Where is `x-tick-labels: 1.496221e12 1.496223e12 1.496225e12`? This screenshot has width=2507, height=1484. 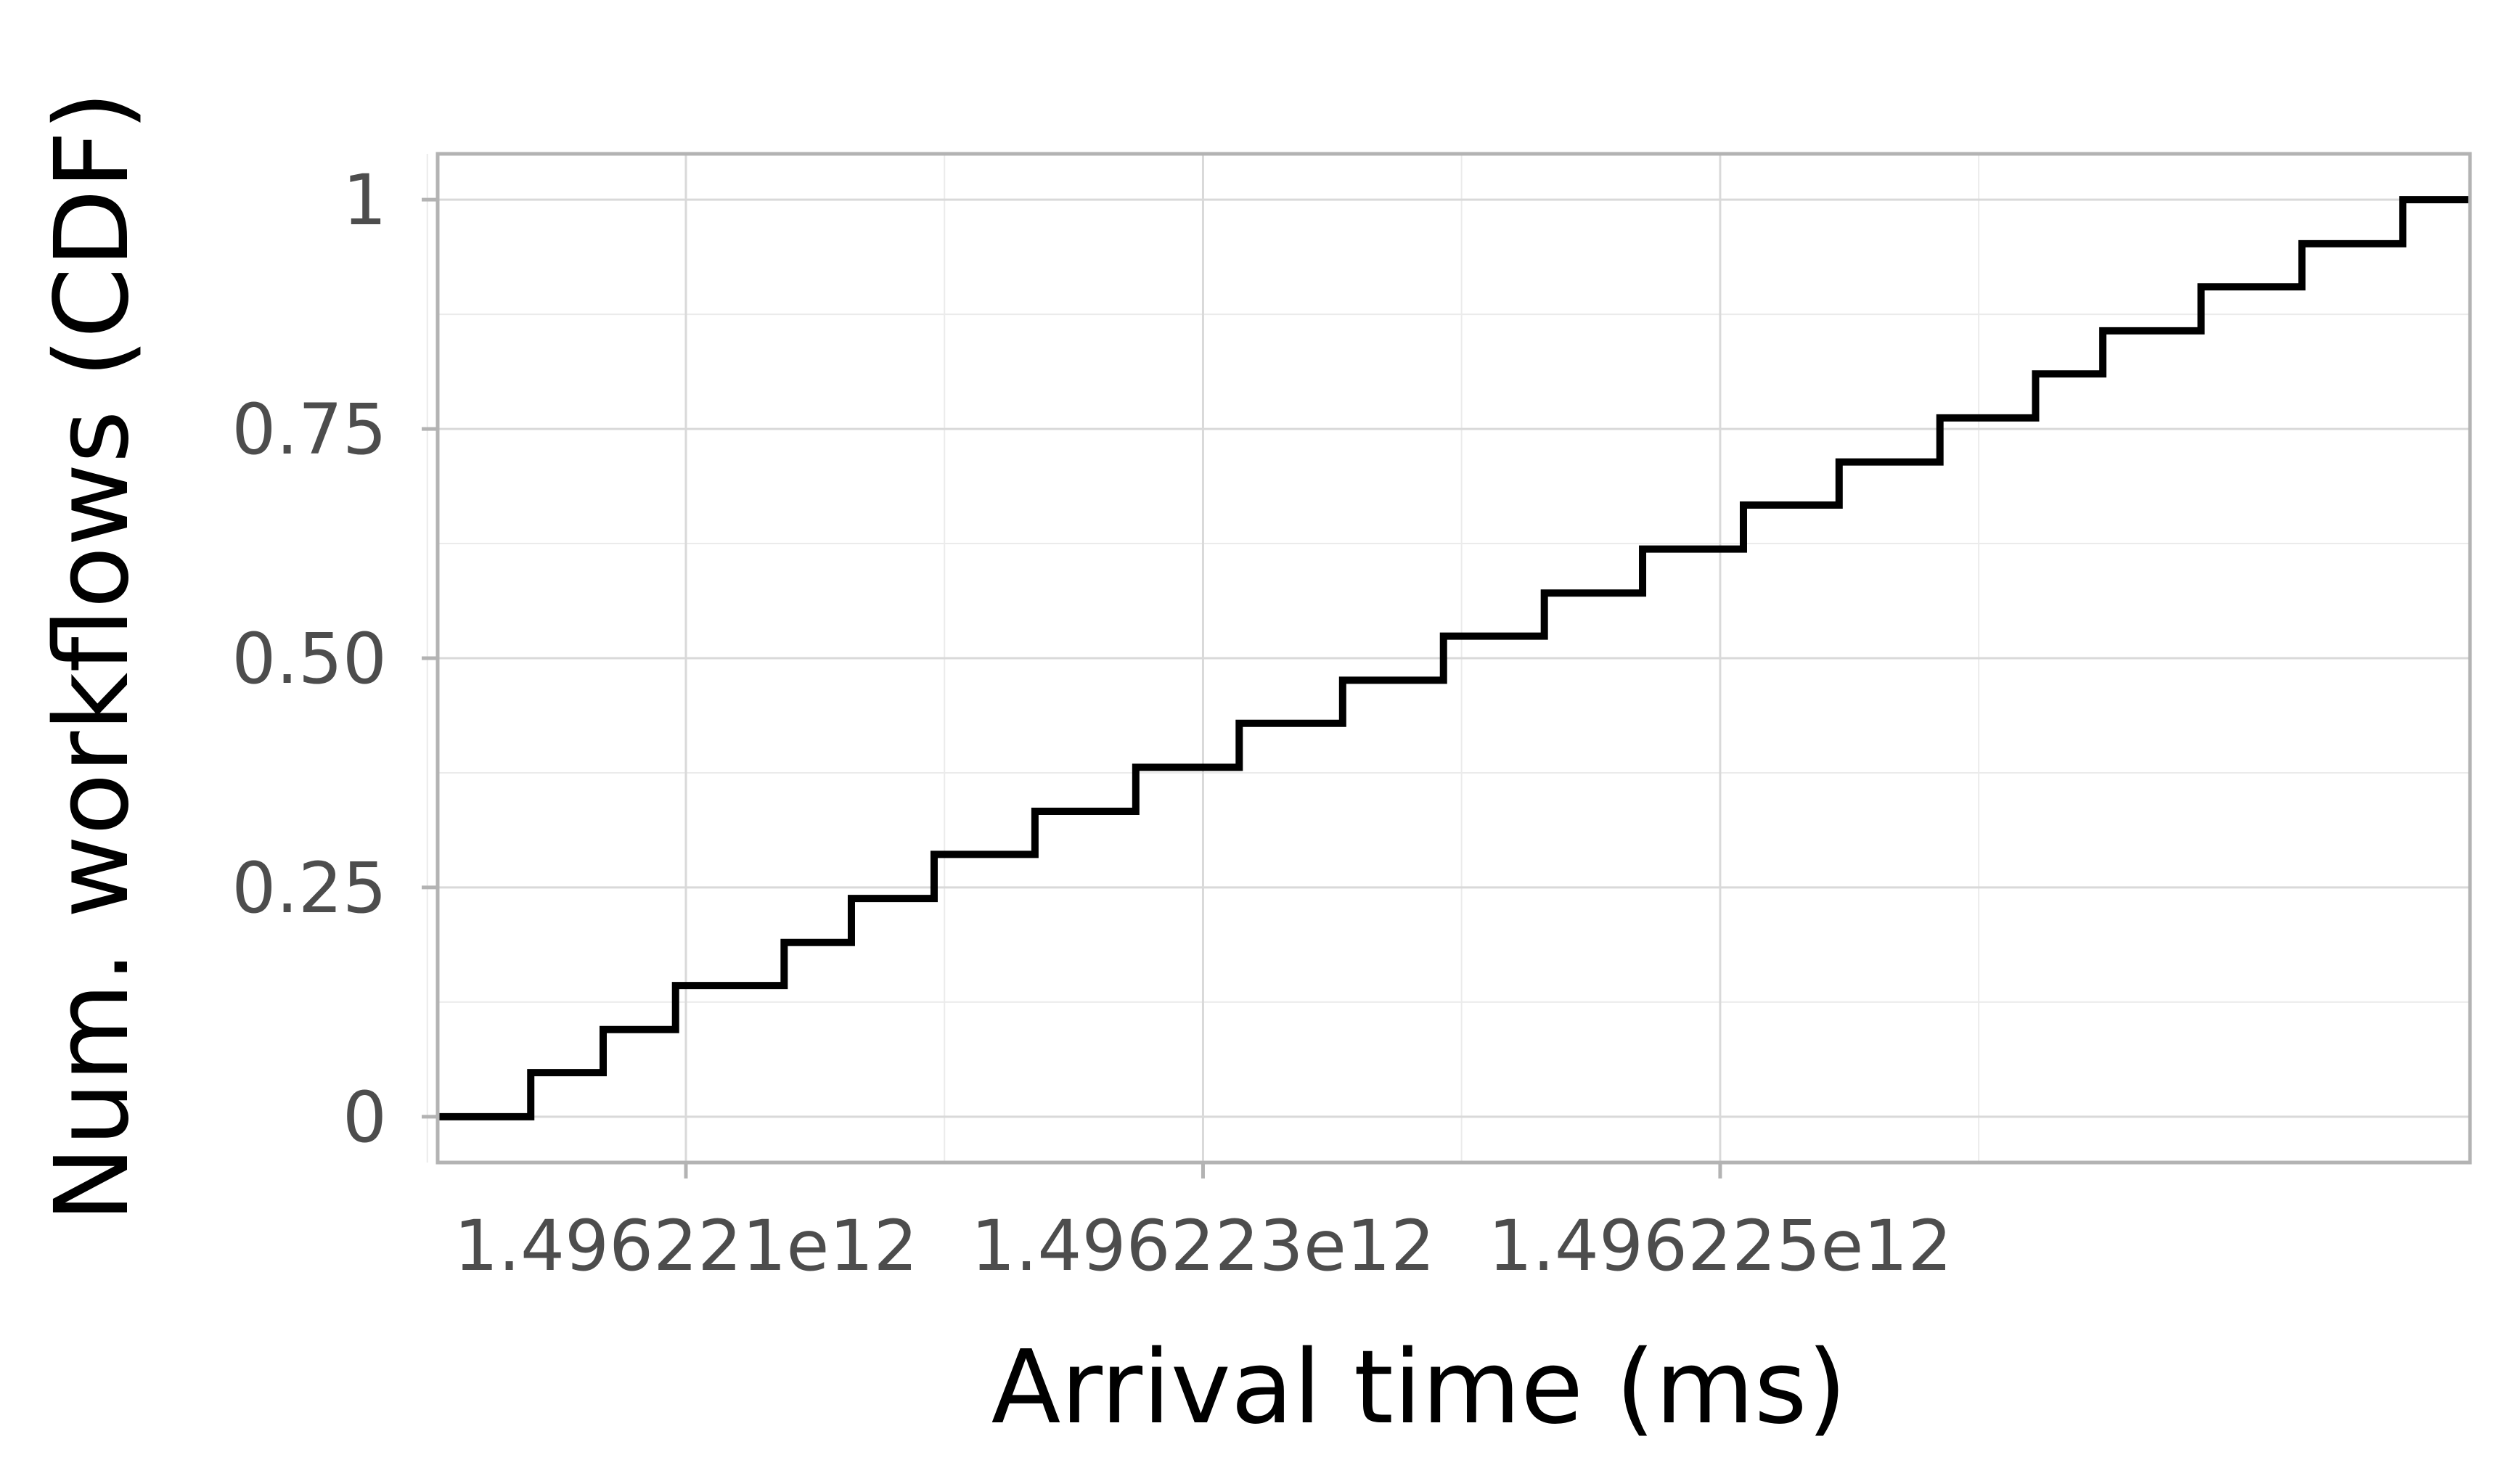 x-tick-labels: 1.496221e12 1.496223e12 1.496225e12 is located at coordinates (1203, 1246).